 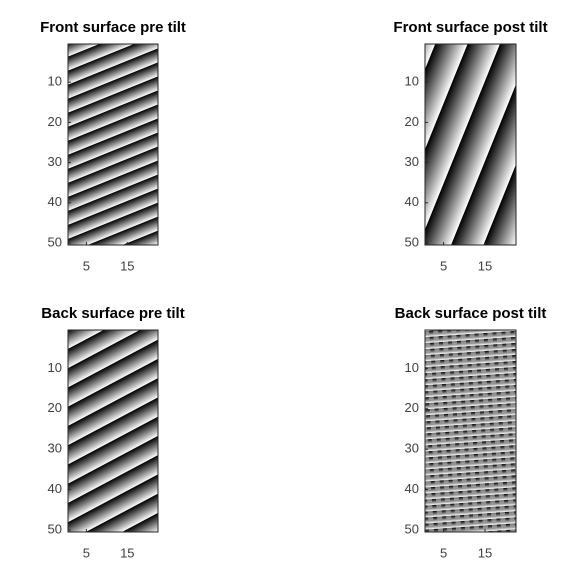 I want to click on chart-title: Back surface post tilt, so click(x=471, y=313).